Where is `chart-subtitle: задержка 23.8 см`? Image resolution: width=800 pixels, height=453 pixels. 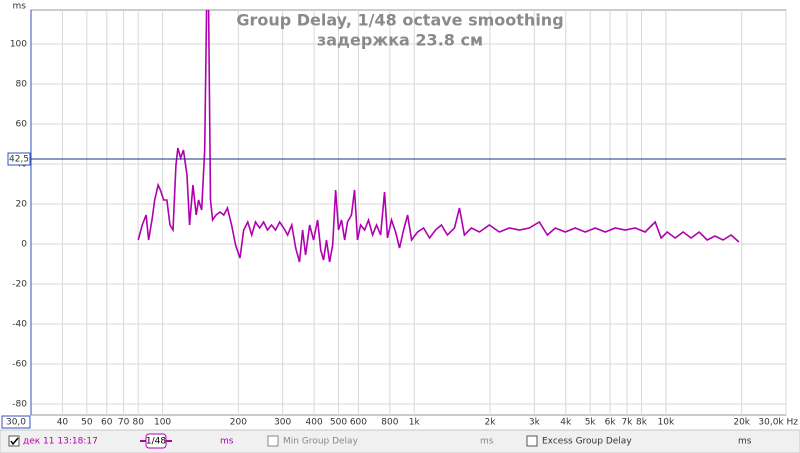
chart-subtitle: задержка 23.8 см is located at coordinates (400, 40).